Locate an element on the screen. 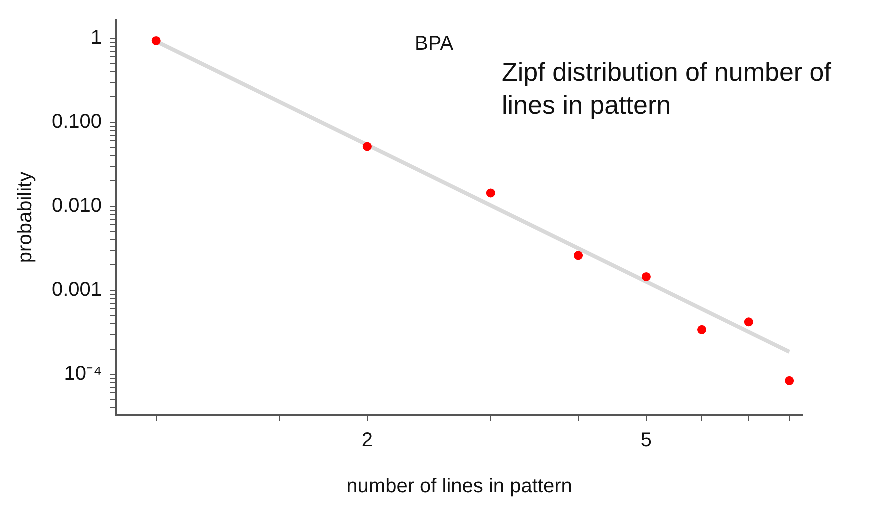 The width and height of the screenshot is (877, 509). annotation: BPA is located at coordinates (434, 44).